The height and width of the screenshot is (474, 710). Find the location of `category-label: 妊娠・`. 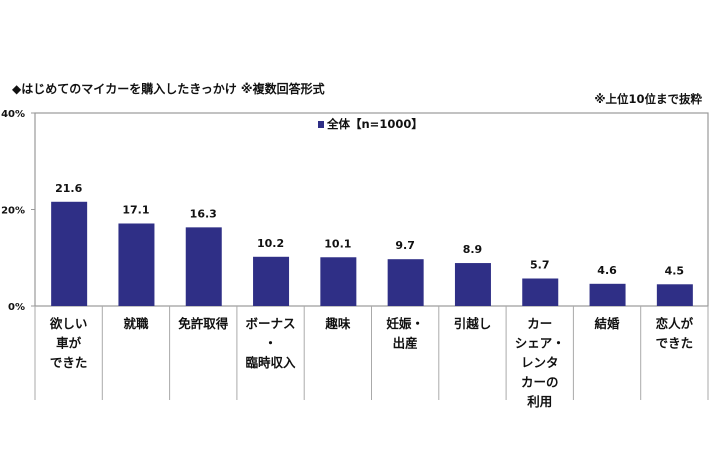

category-label: 妊娠・ is located at coordinates (405, 323).